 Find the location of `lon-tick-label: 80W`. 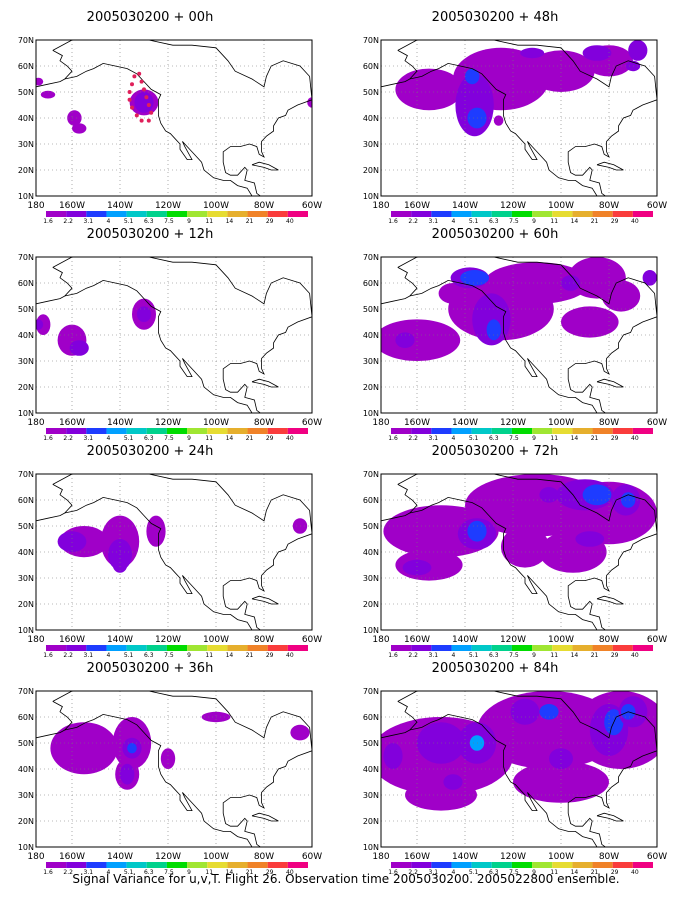

lon-tick-label: 80W is located at coordinates (264, 857).